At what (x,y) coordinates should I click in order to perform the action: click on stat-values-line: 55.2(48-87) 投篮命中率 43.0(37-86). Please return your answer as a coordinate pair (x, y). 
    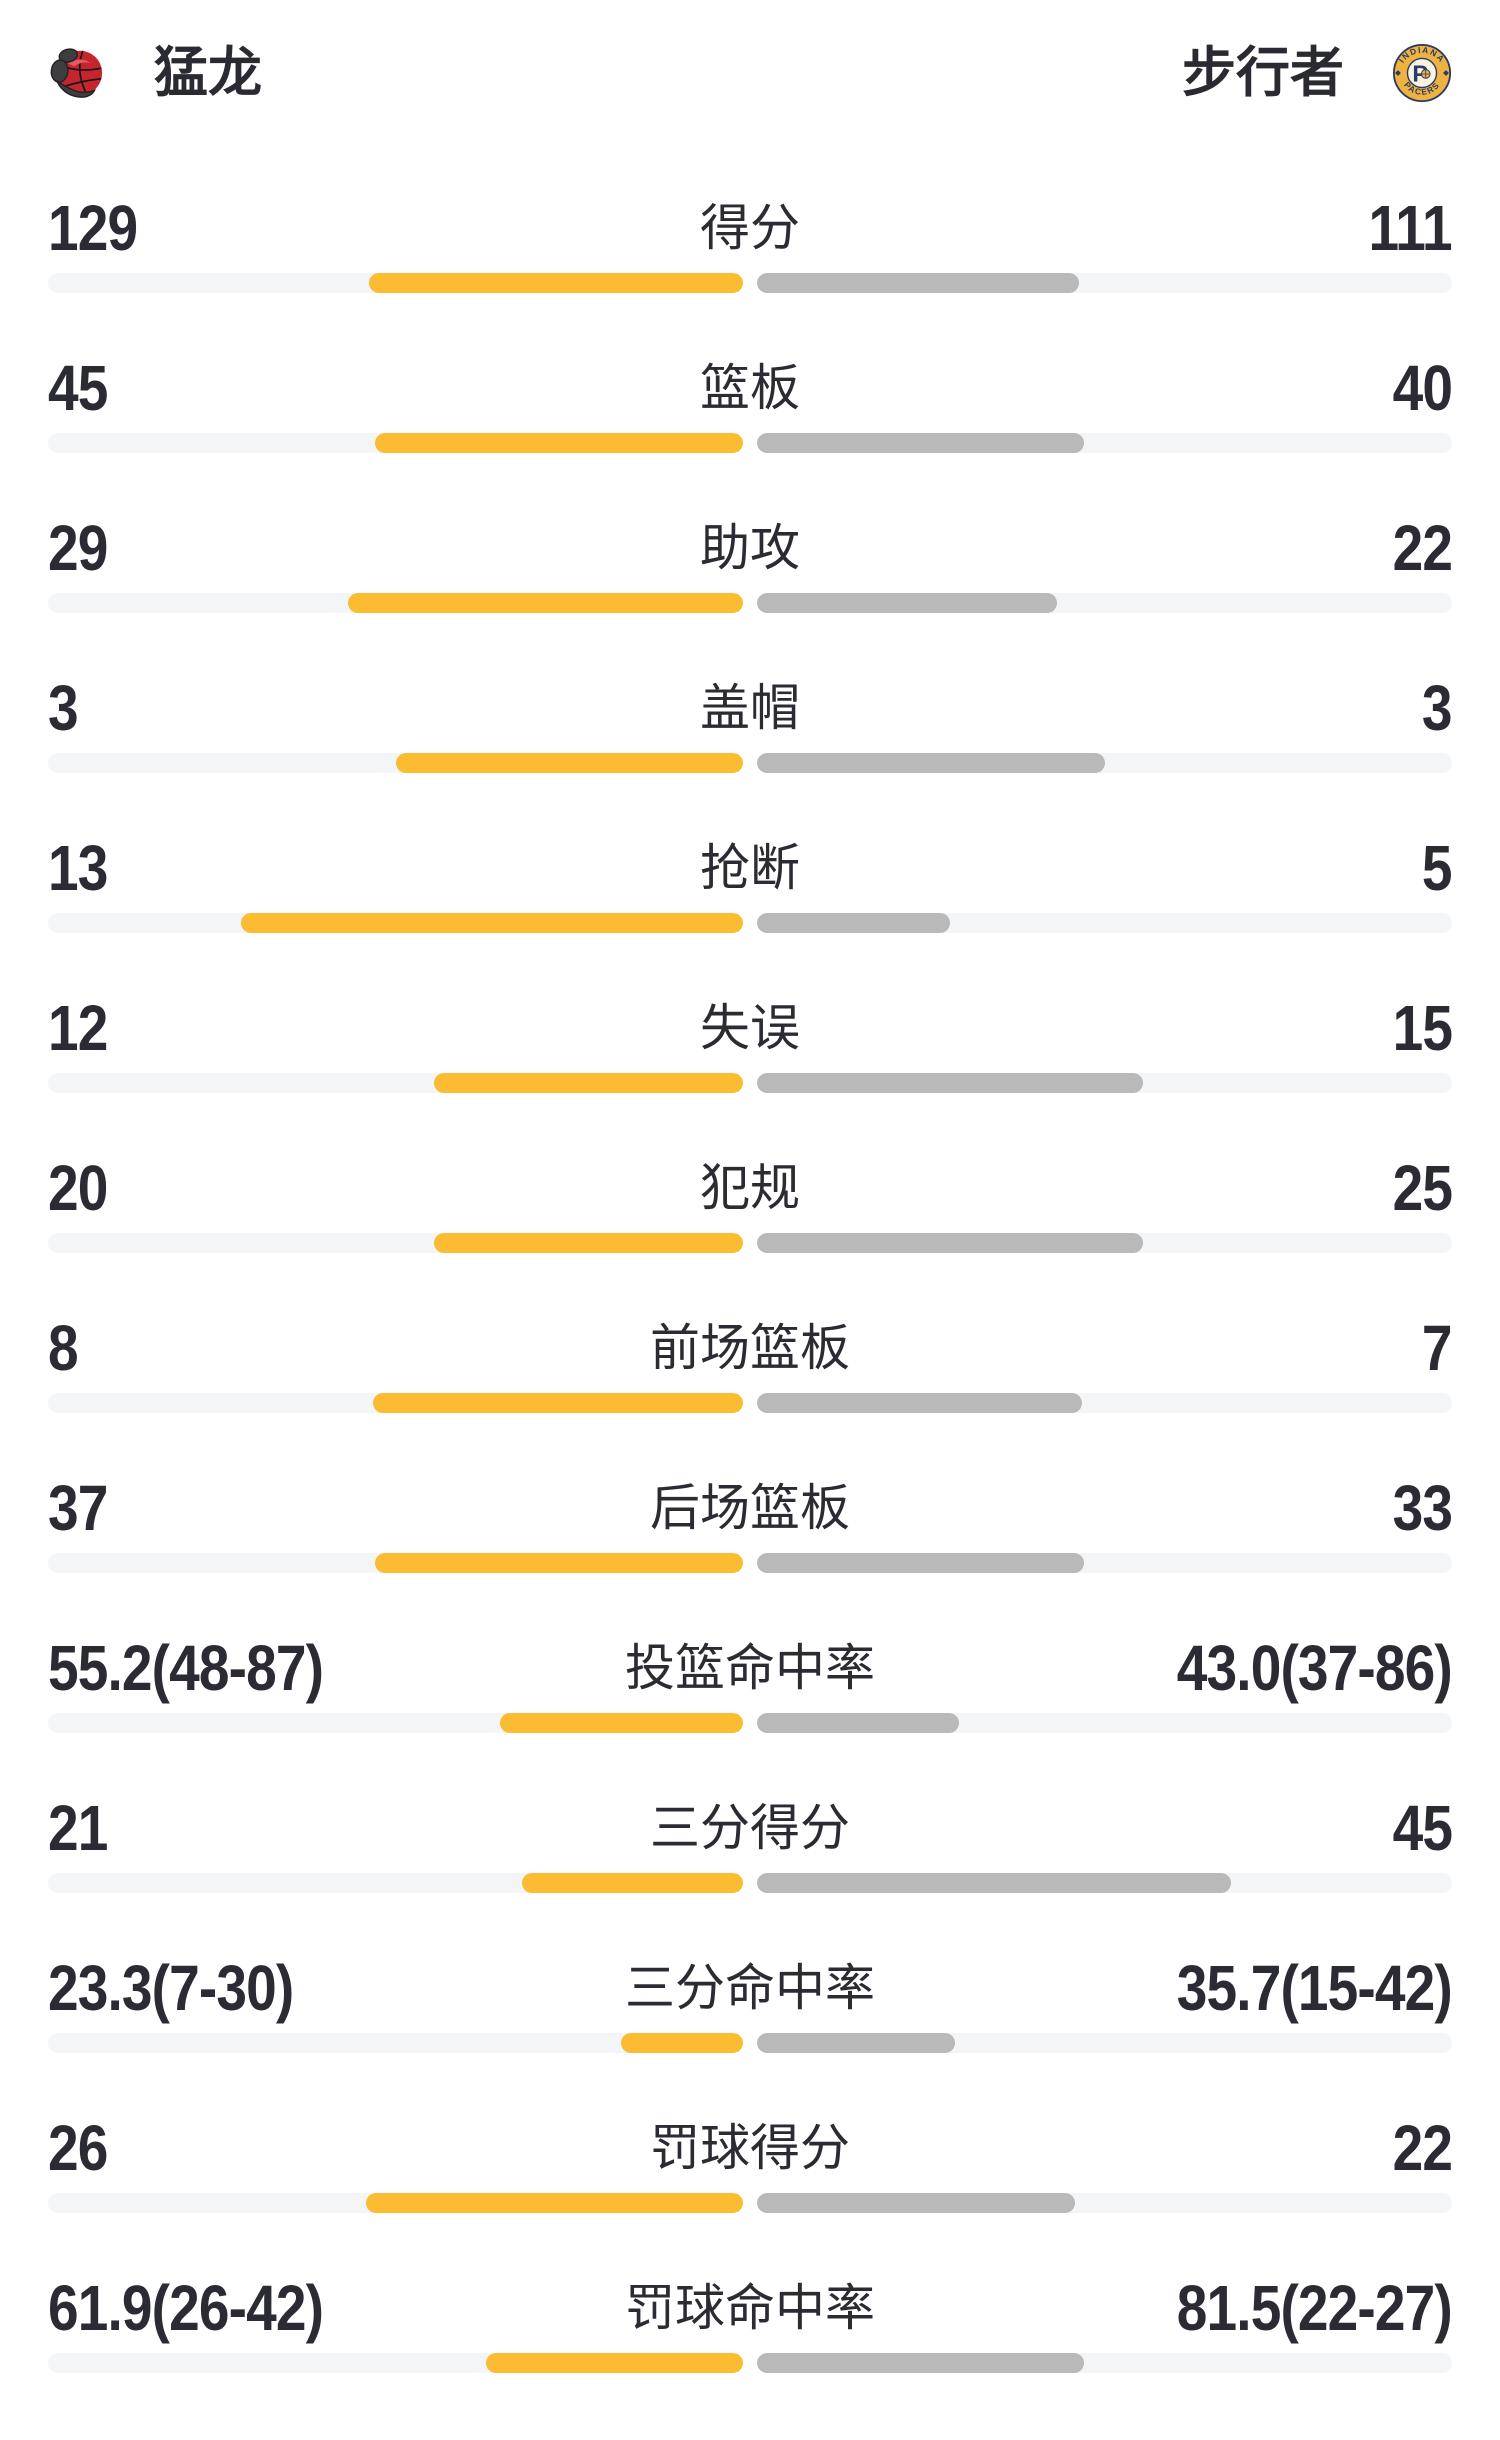
    Looking at the image, I should click on (750, 1668).